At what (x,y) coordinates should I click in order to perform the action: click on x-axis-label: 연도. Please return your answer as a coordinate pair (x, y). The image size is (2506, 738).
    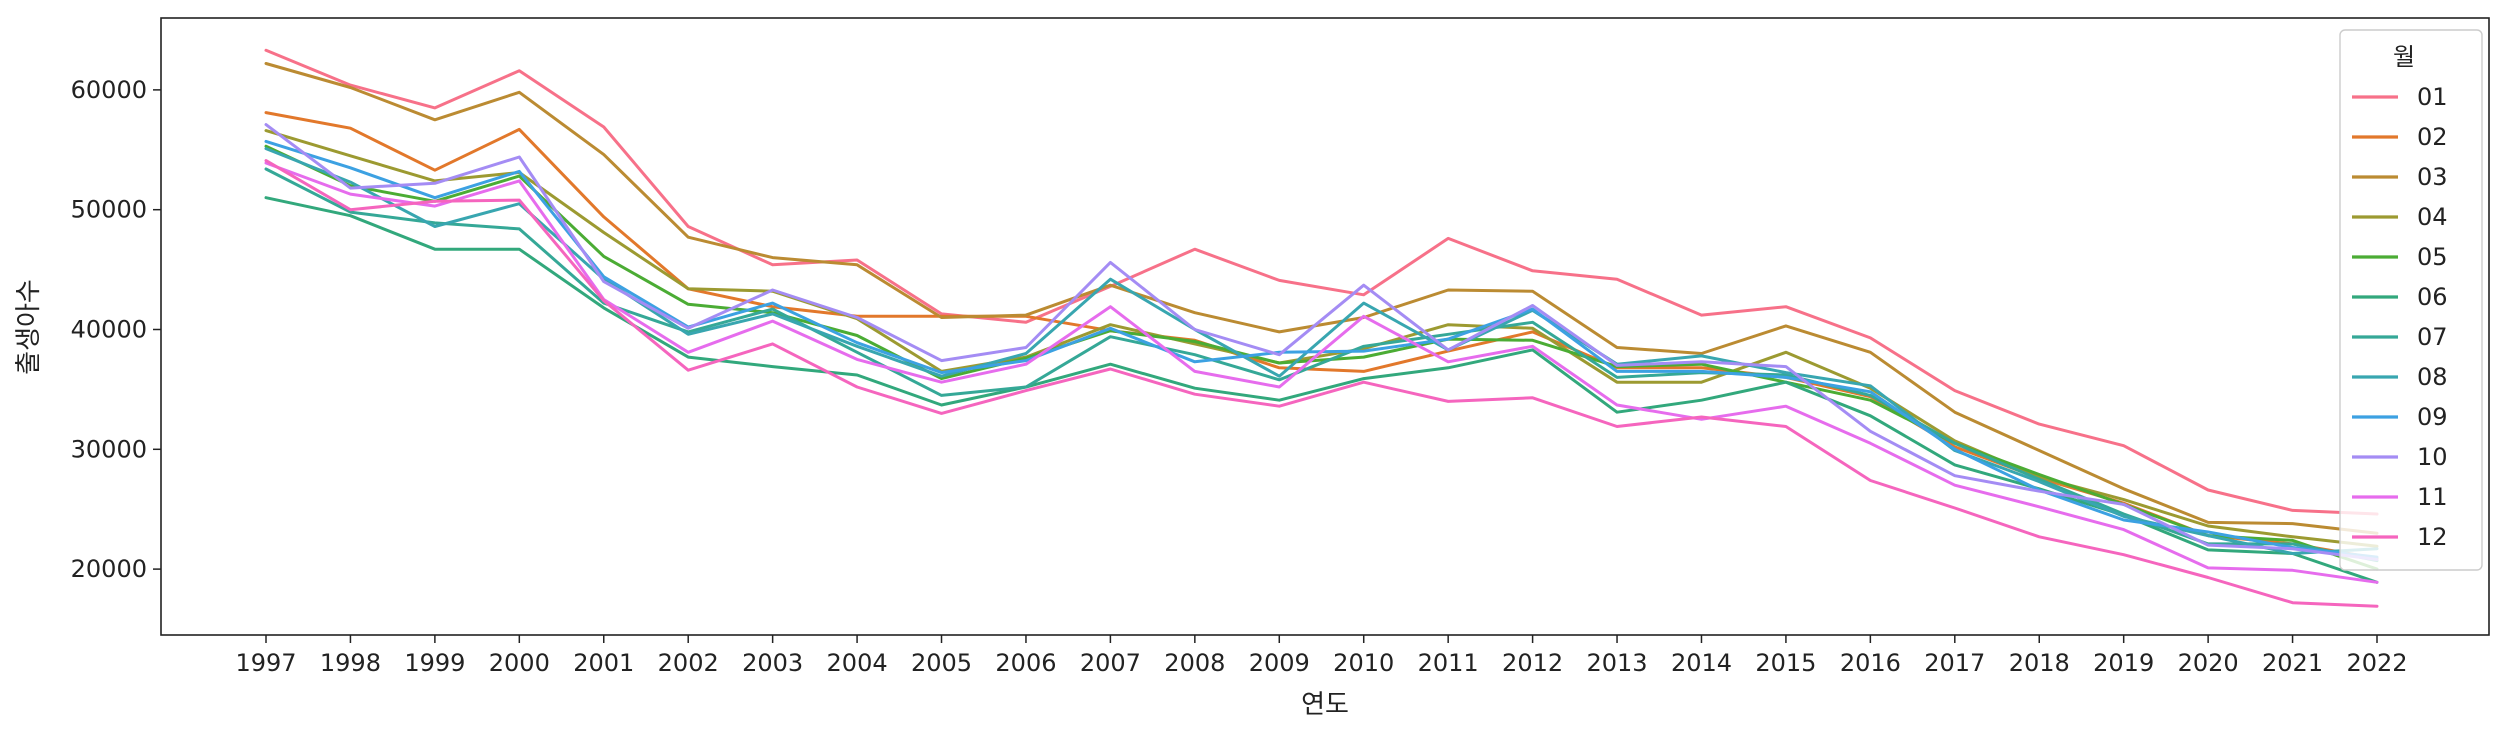
    Looking at the image, I should click on (1325, 705).